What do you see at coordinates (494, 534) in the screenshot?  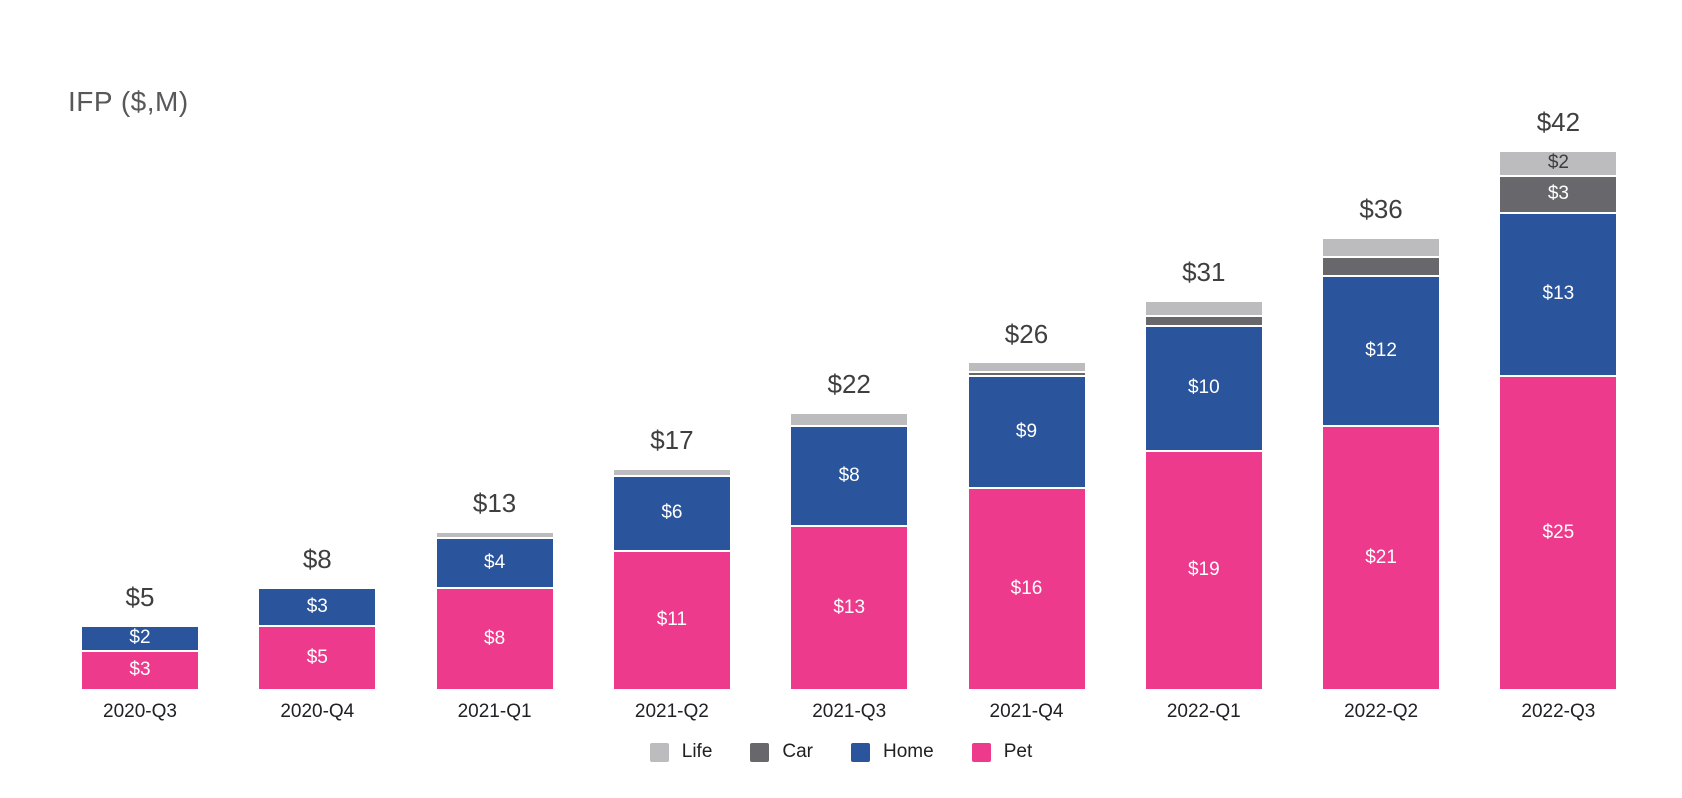 I see `segment-life-2021-Q1` at bounding box center [494, 534].